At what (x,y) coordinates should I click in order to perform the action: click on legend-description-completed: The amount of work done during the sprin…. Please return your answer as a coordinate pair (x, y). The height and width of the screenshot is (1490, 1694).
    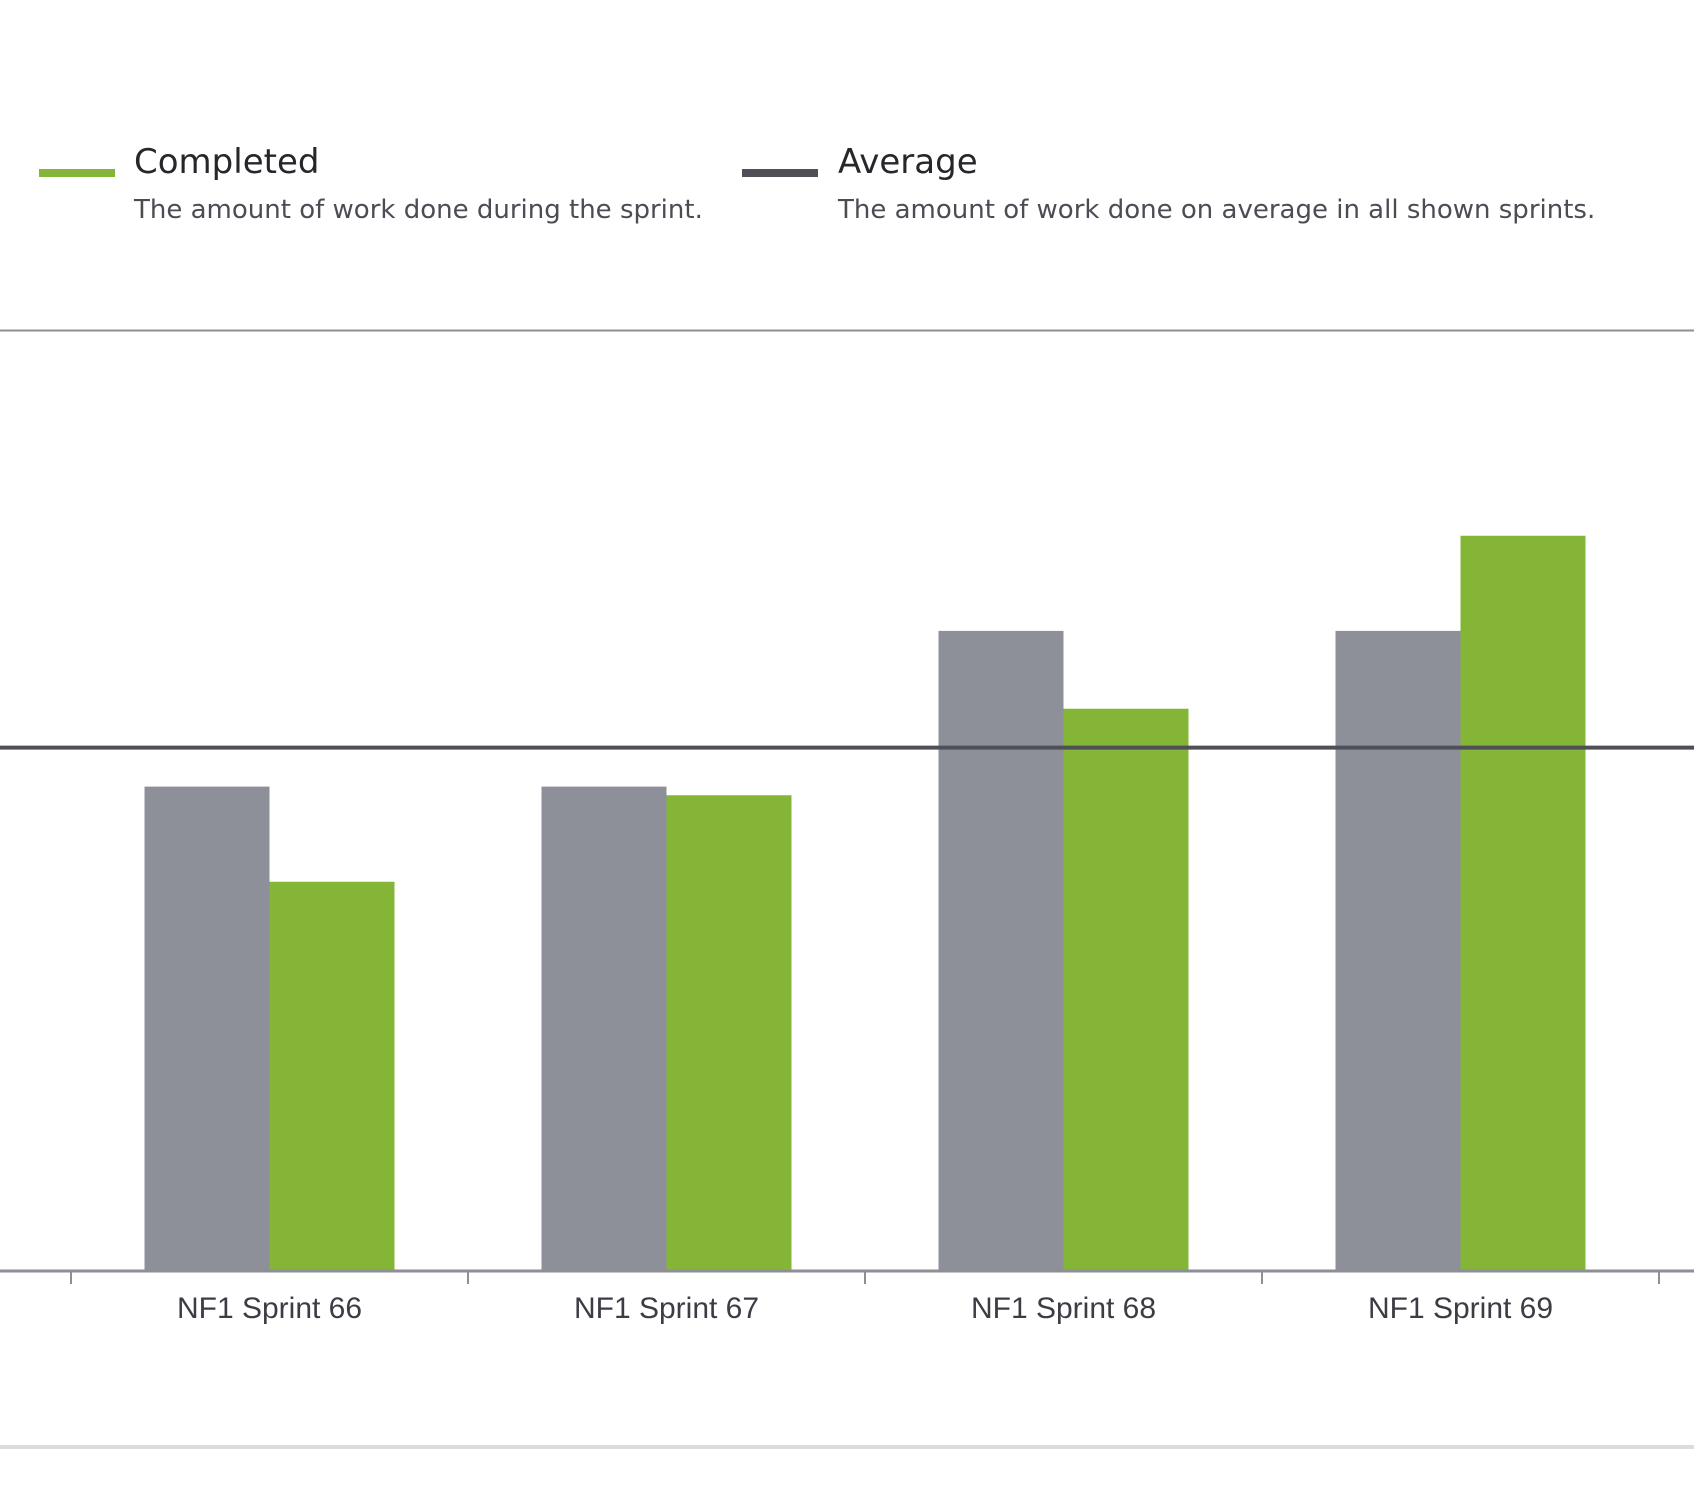
    Looking at the image, I should click on (418, 210).